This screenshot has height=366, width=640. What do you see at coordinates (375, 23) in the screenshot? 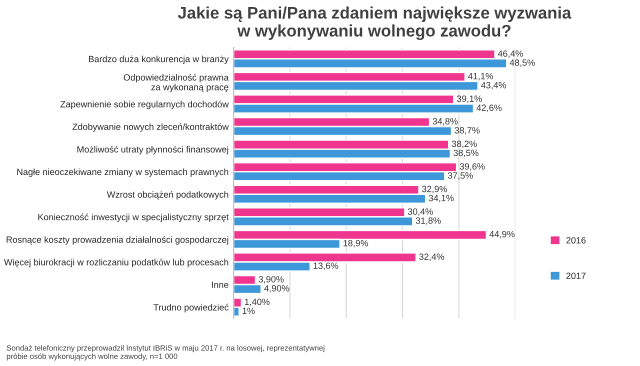
I see `chart-title: Jakie są Pani/Pana zdaniem największe wyzwania w wykonywaniu wolnego zawodu?` at bounding box center [375, 23].